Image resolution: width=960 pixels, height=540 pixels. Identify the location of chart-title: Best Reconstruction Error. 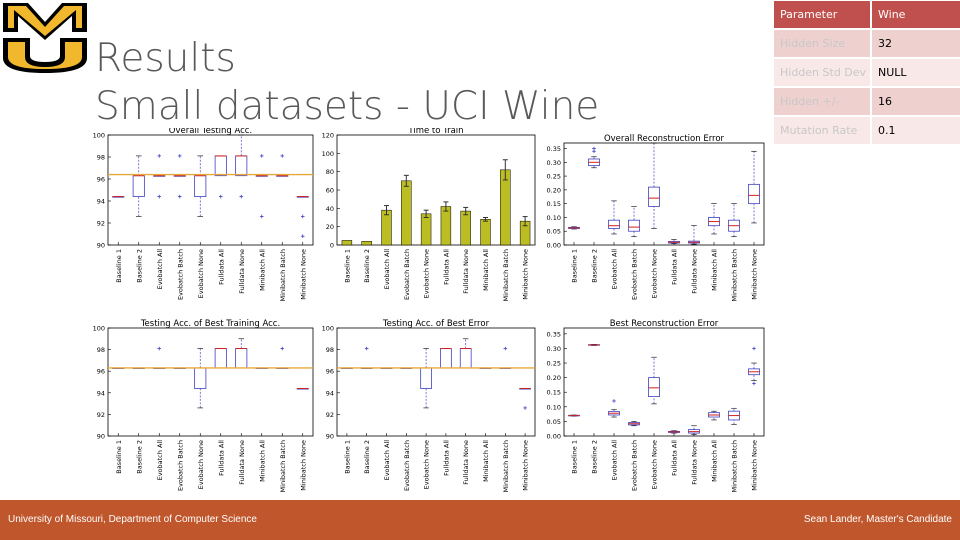
(664, 324).